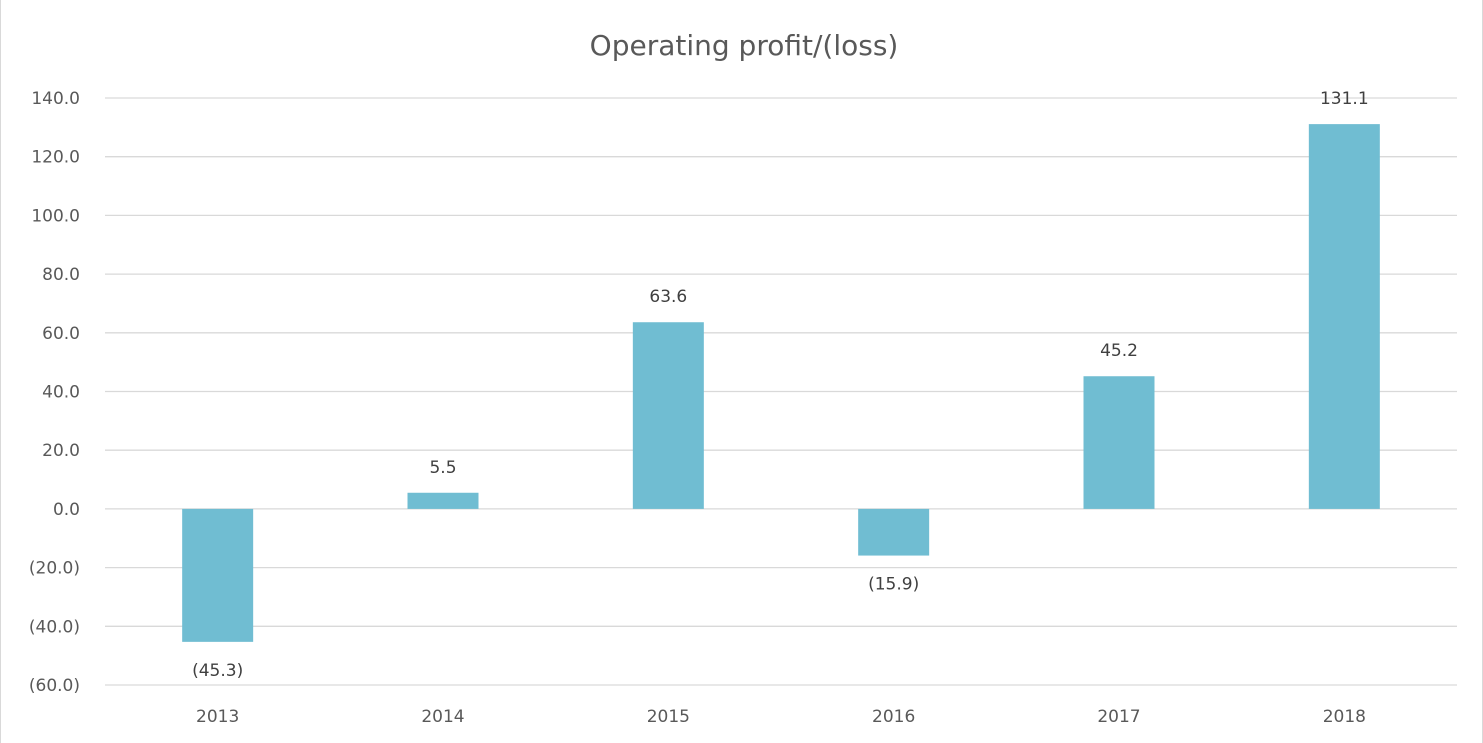  What do you see at coordinates (66, 510) in the screenshot?
I see `y-tick-label: 0.0` at bounding box center [66, 510].